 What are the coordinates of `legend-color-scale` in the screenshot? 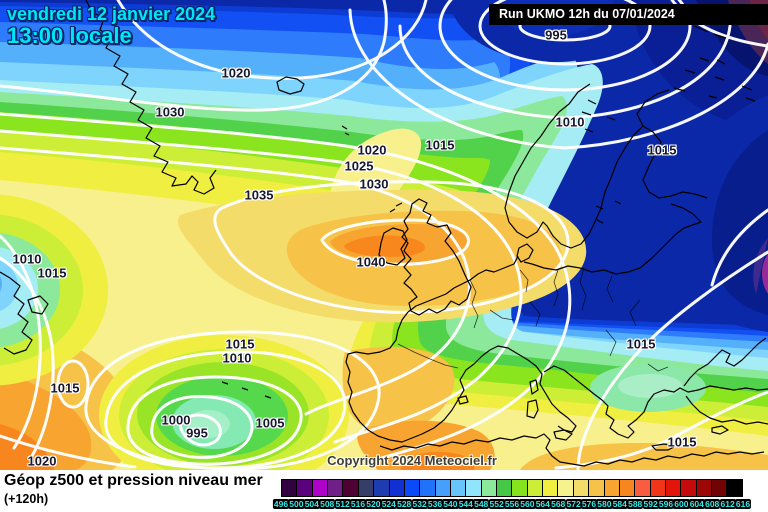 It's located at (512, 488).